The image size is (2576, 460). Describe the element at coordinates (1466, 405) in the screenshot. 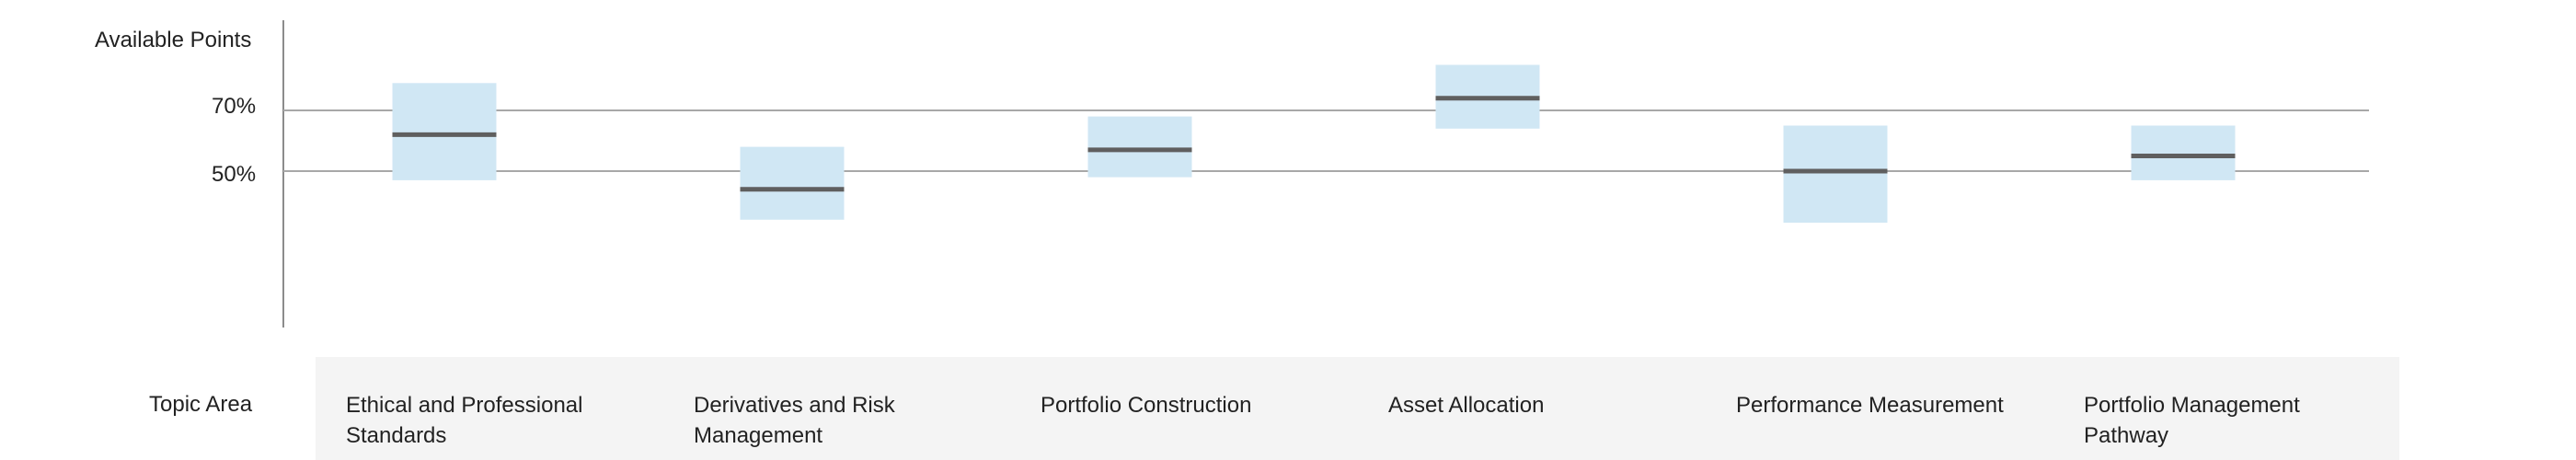

I see `category-label-asset-allocation: Asset Allocation` at that location.